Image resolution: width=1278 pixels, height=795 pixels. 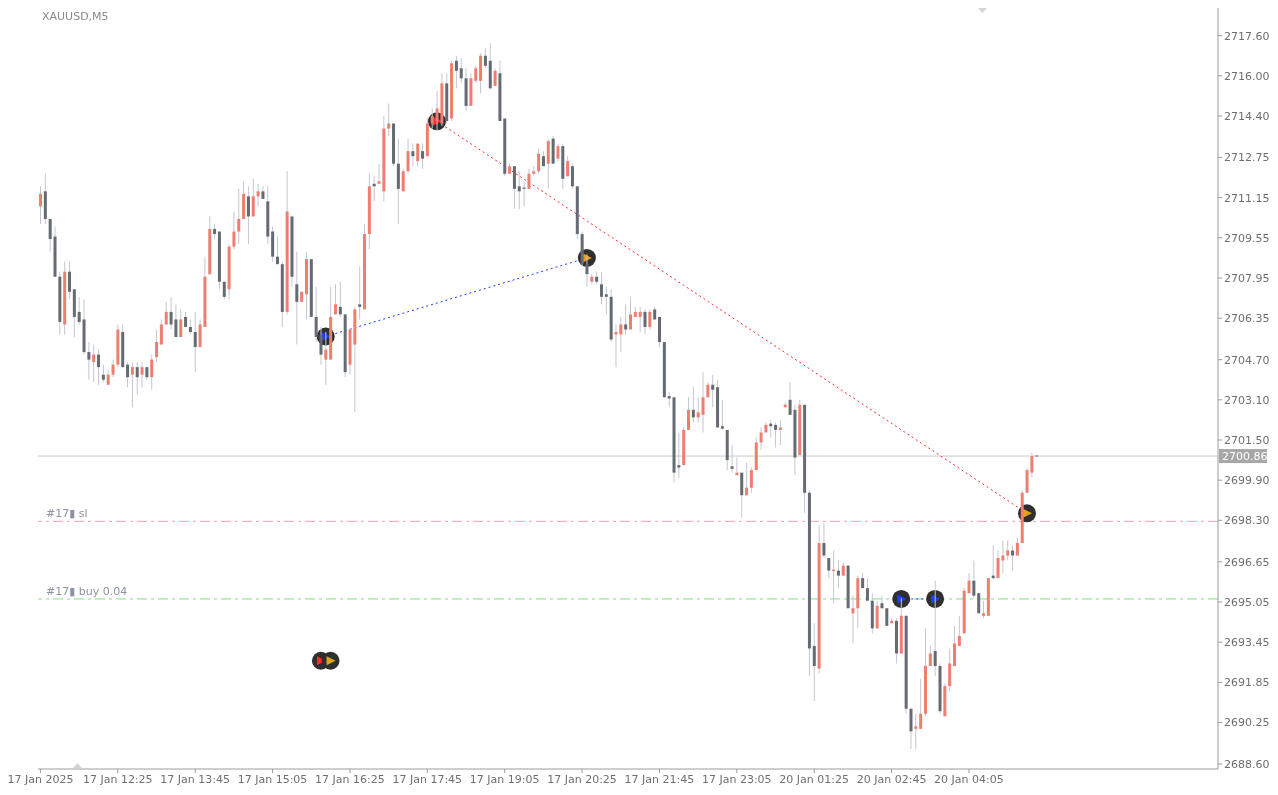 I want to click on x-tick-label: 17 Jan 23:05, so click(x=736, y=779).